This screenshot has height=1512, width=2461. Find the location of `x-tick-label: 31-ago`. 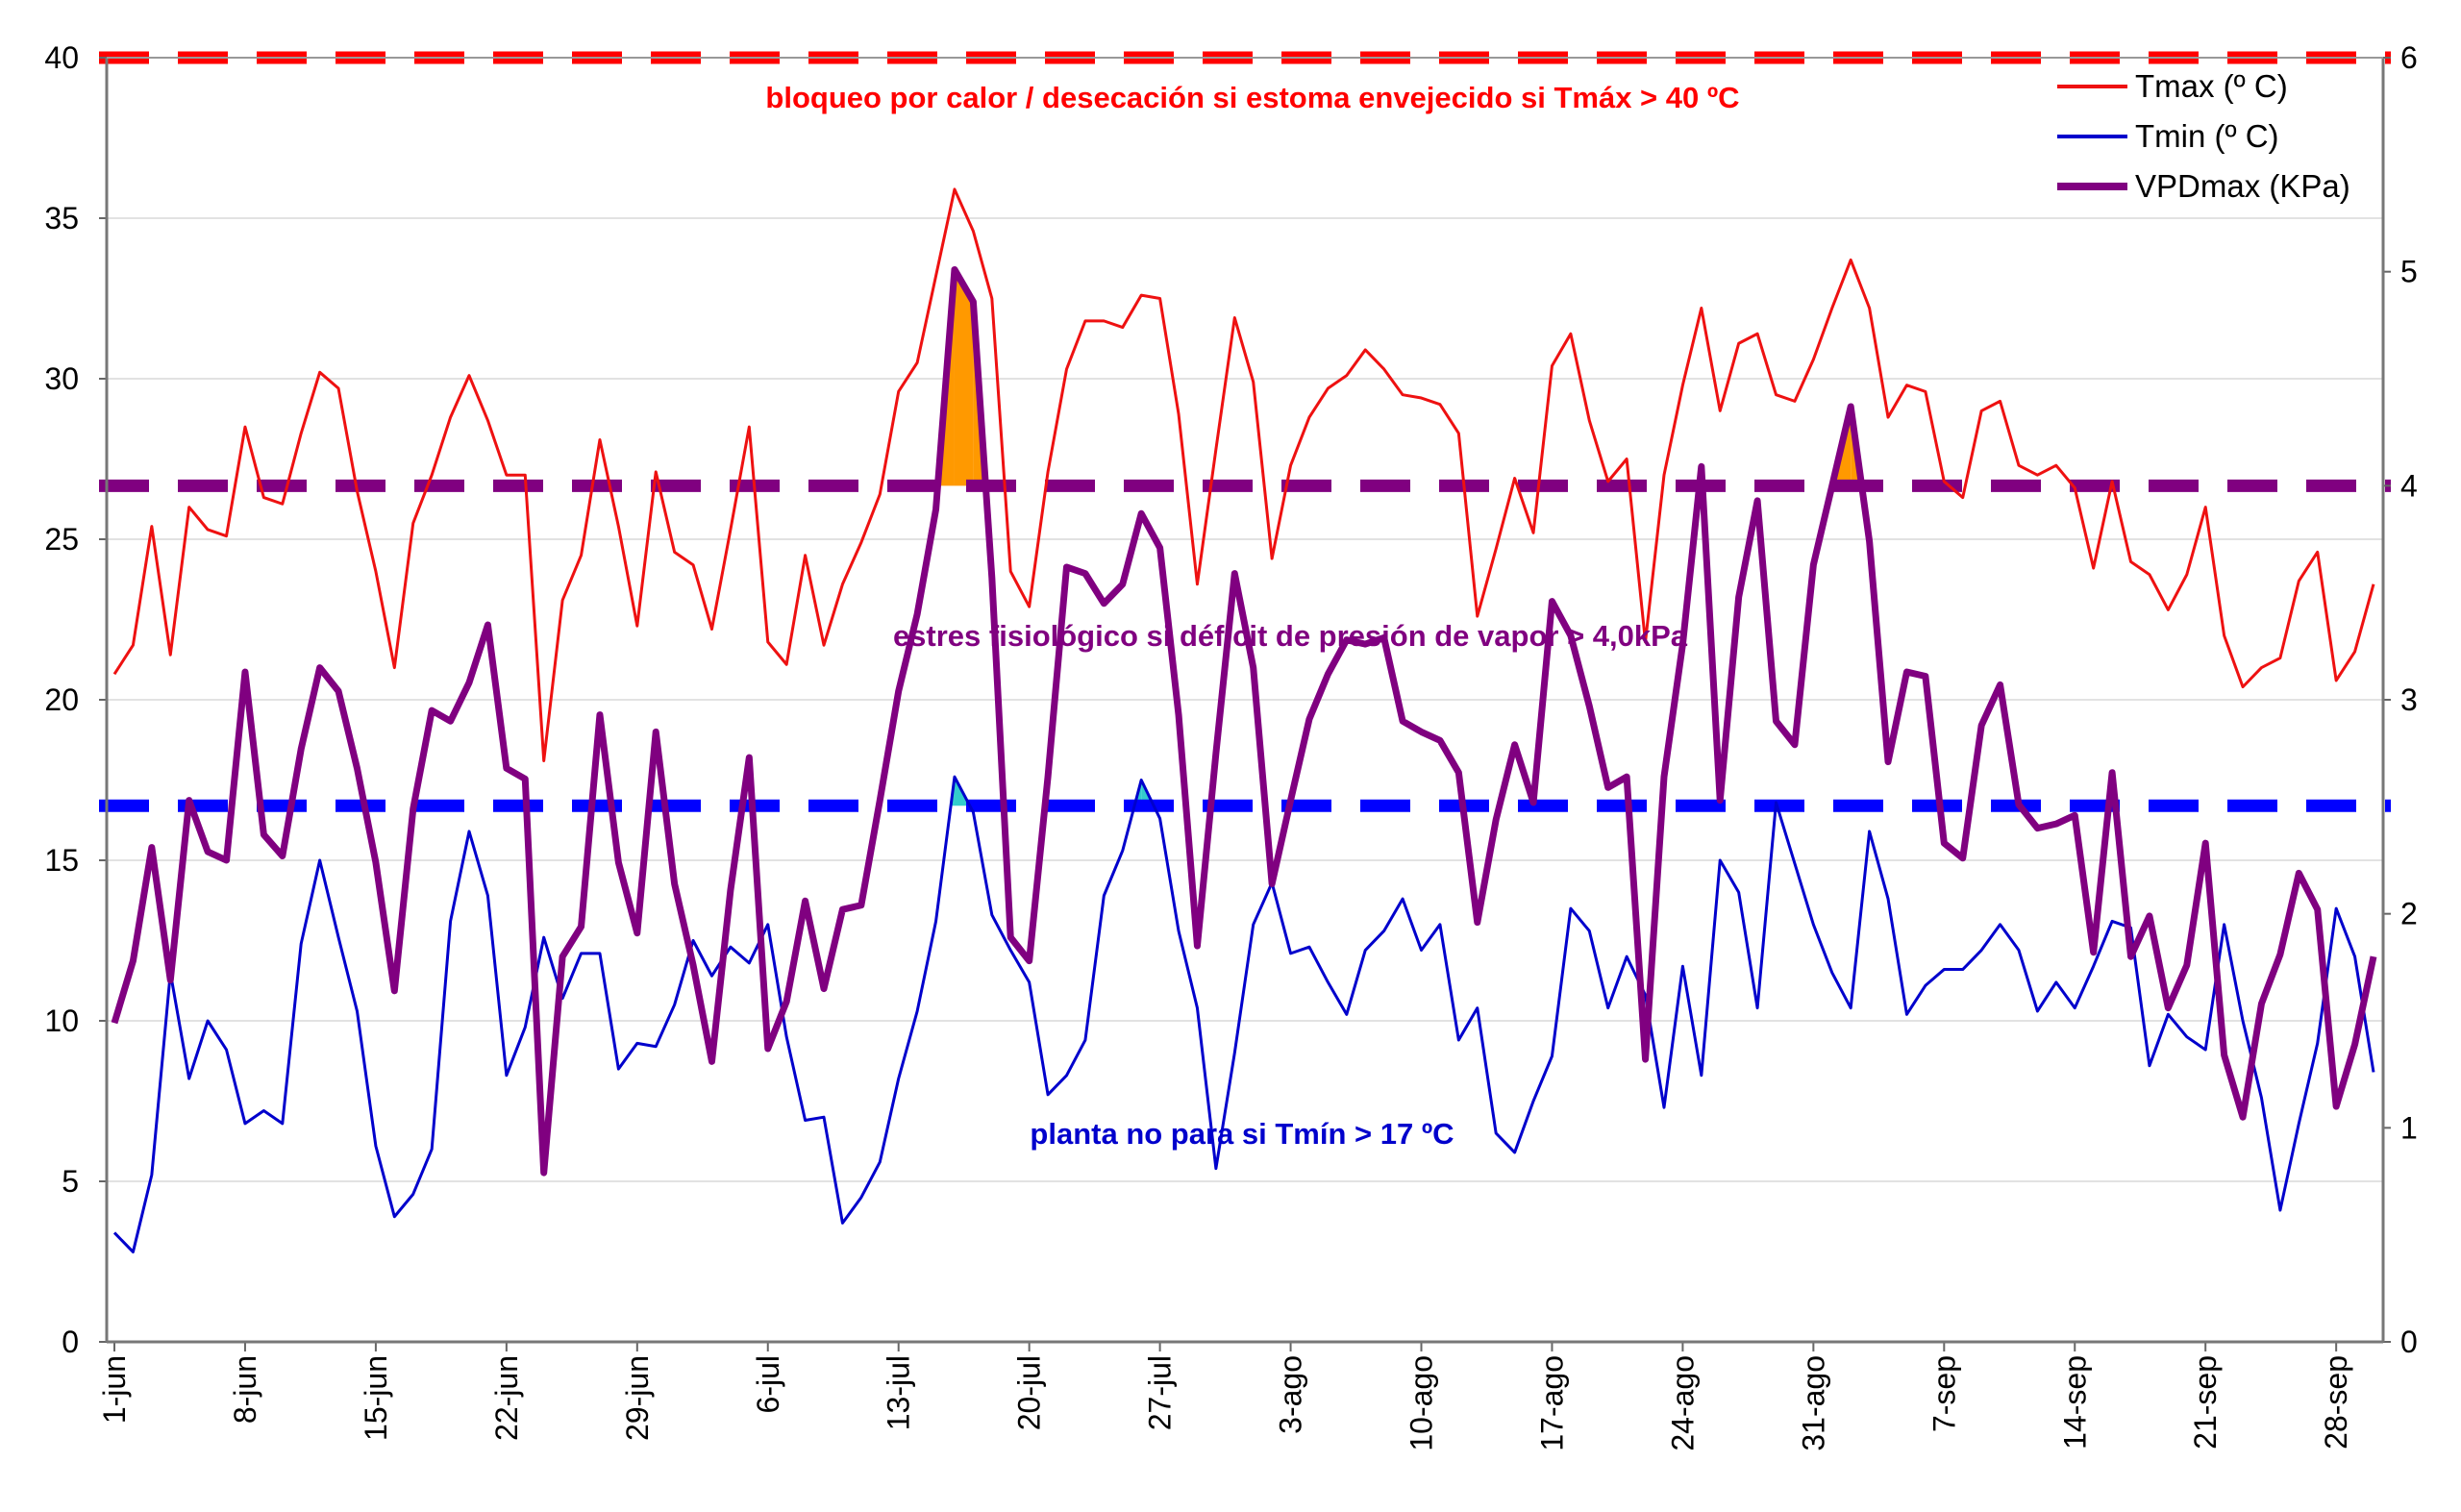

x-tick-label: 31-ago is located at coordinates (1813, 1403).